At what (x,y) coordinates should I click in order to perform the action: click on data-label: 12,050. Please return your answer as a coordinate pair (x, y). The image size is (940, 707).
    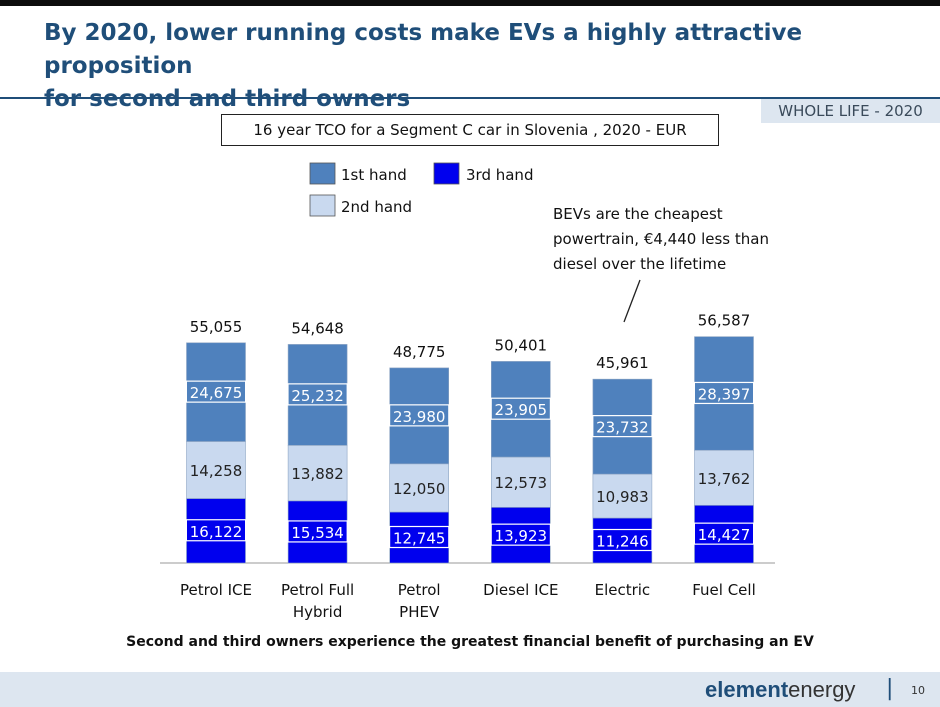
    Looking at the image, I should click on (419, 489).